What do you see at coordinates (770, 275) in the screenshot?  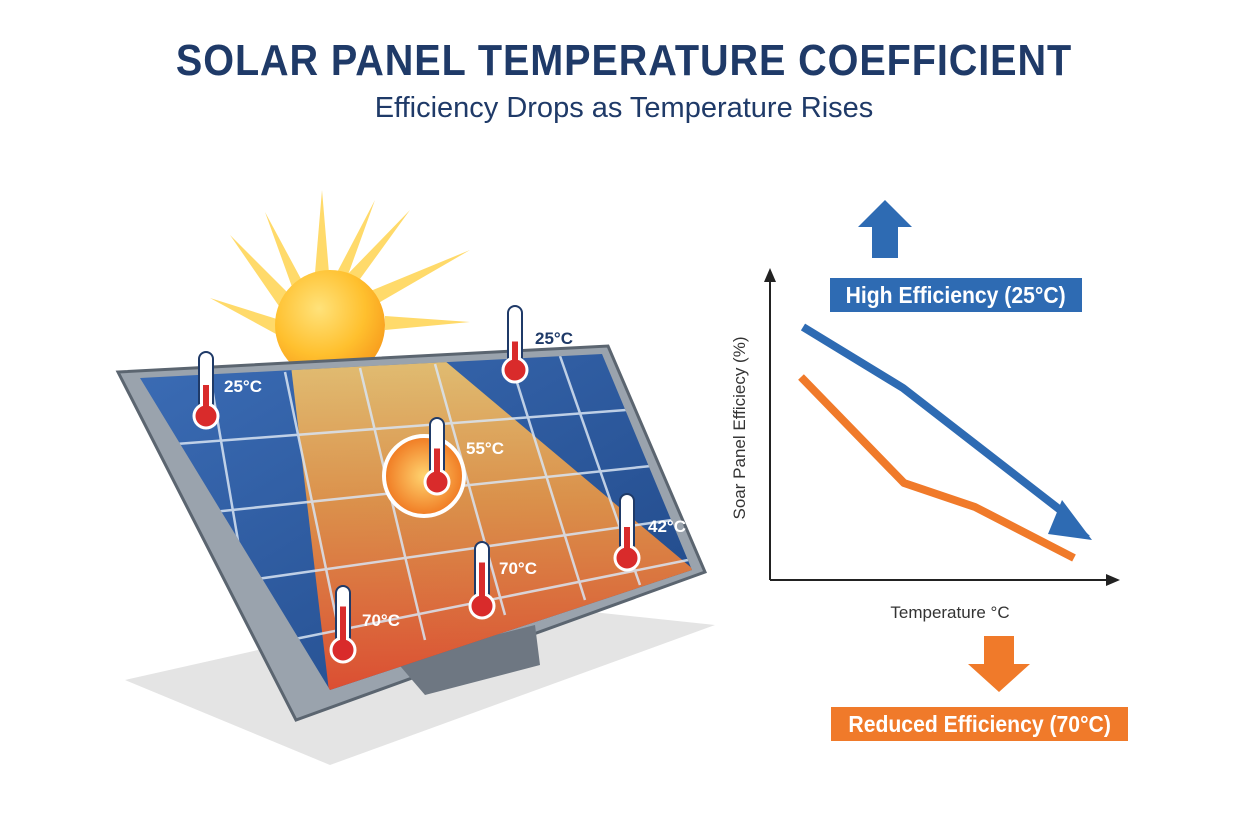 I see `y-axis-arrow` at bounding box center [770, 275].